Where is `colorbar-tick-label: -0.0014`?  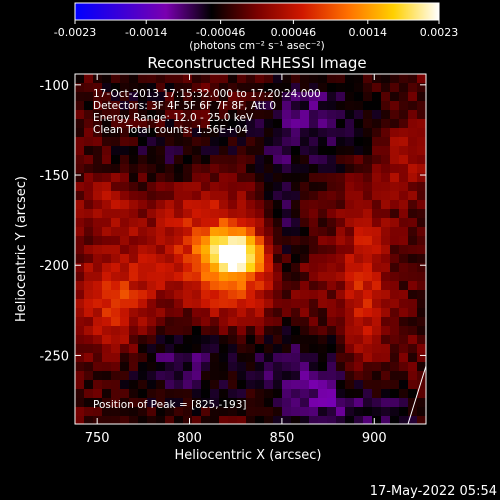 colorbar-tick-label: -0.0014 is located at coordinates (146, 32).